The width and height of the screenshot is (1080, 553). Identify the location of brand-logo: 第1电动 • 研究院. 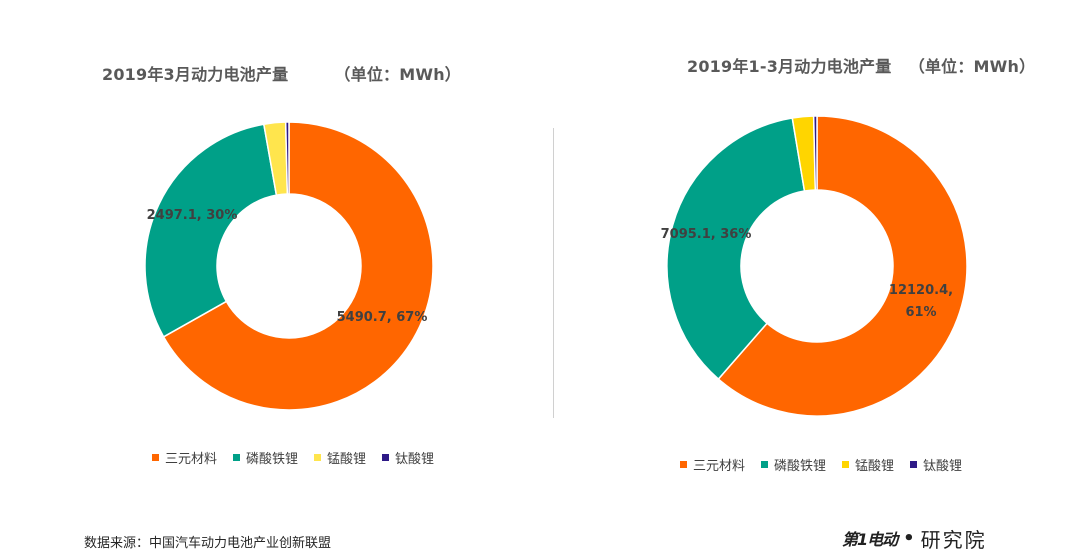
(952, 539).